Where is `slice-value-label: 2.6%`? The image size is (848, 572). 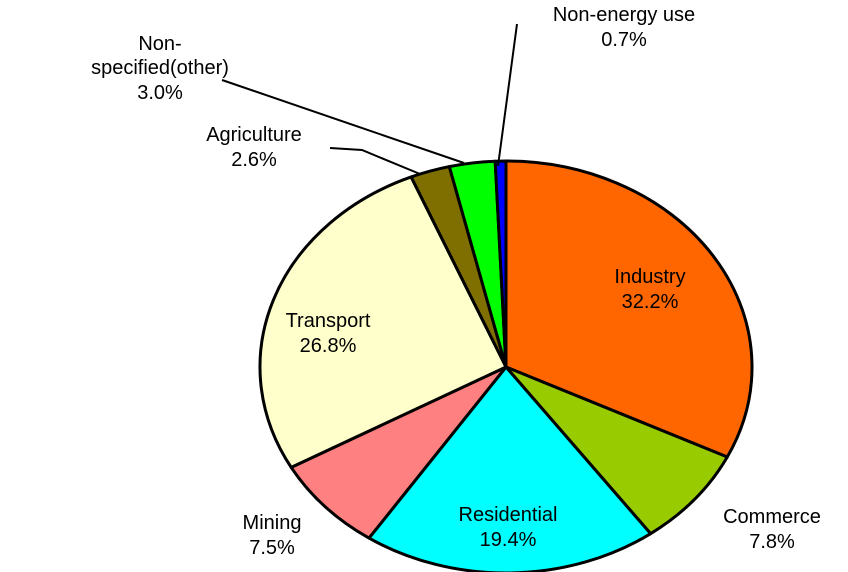
slice-value-label: 2.6% is located at coordinates (254, 160).